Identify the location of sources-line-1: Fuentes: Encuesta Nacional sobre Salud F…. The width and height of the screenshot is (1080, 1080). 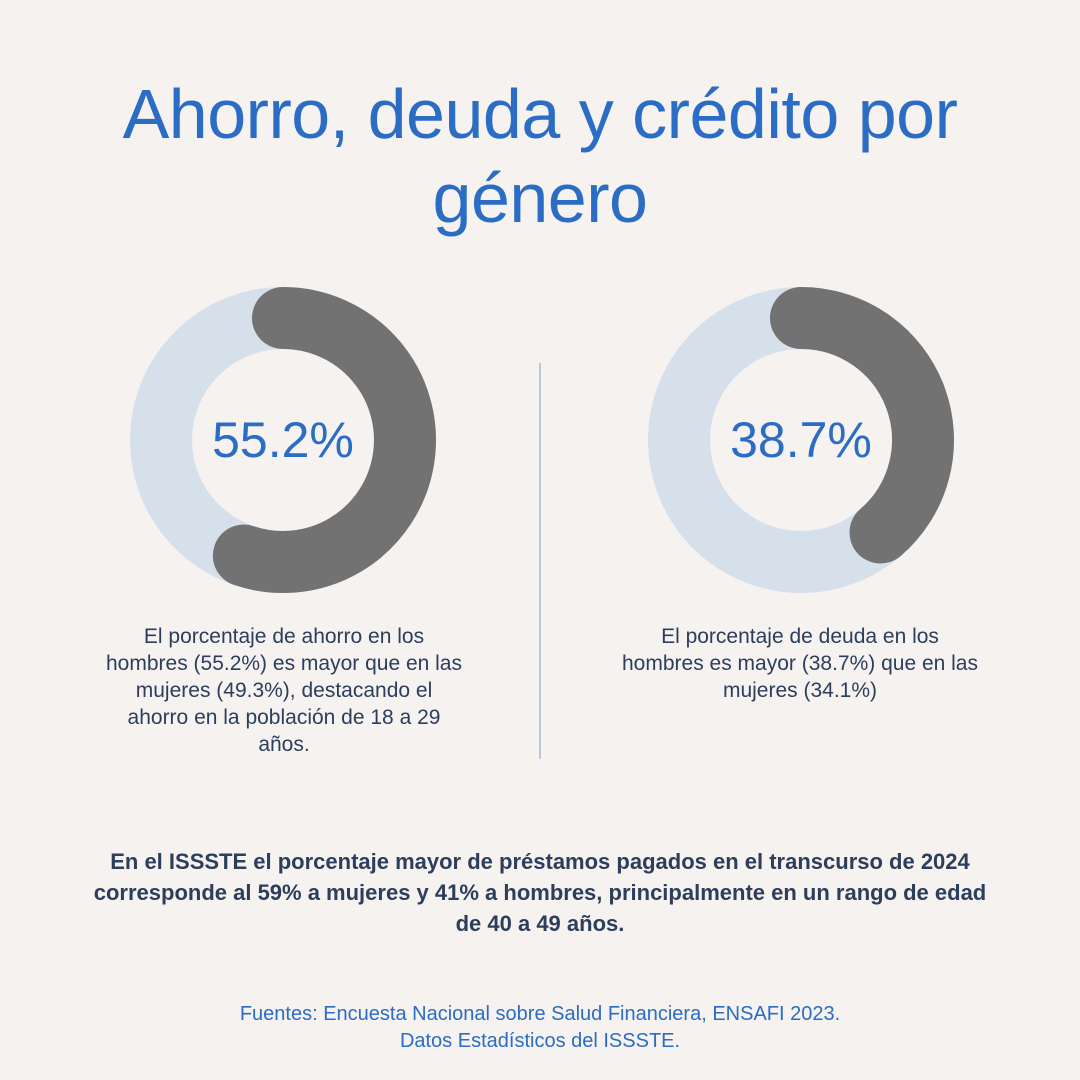
(540, 1014).